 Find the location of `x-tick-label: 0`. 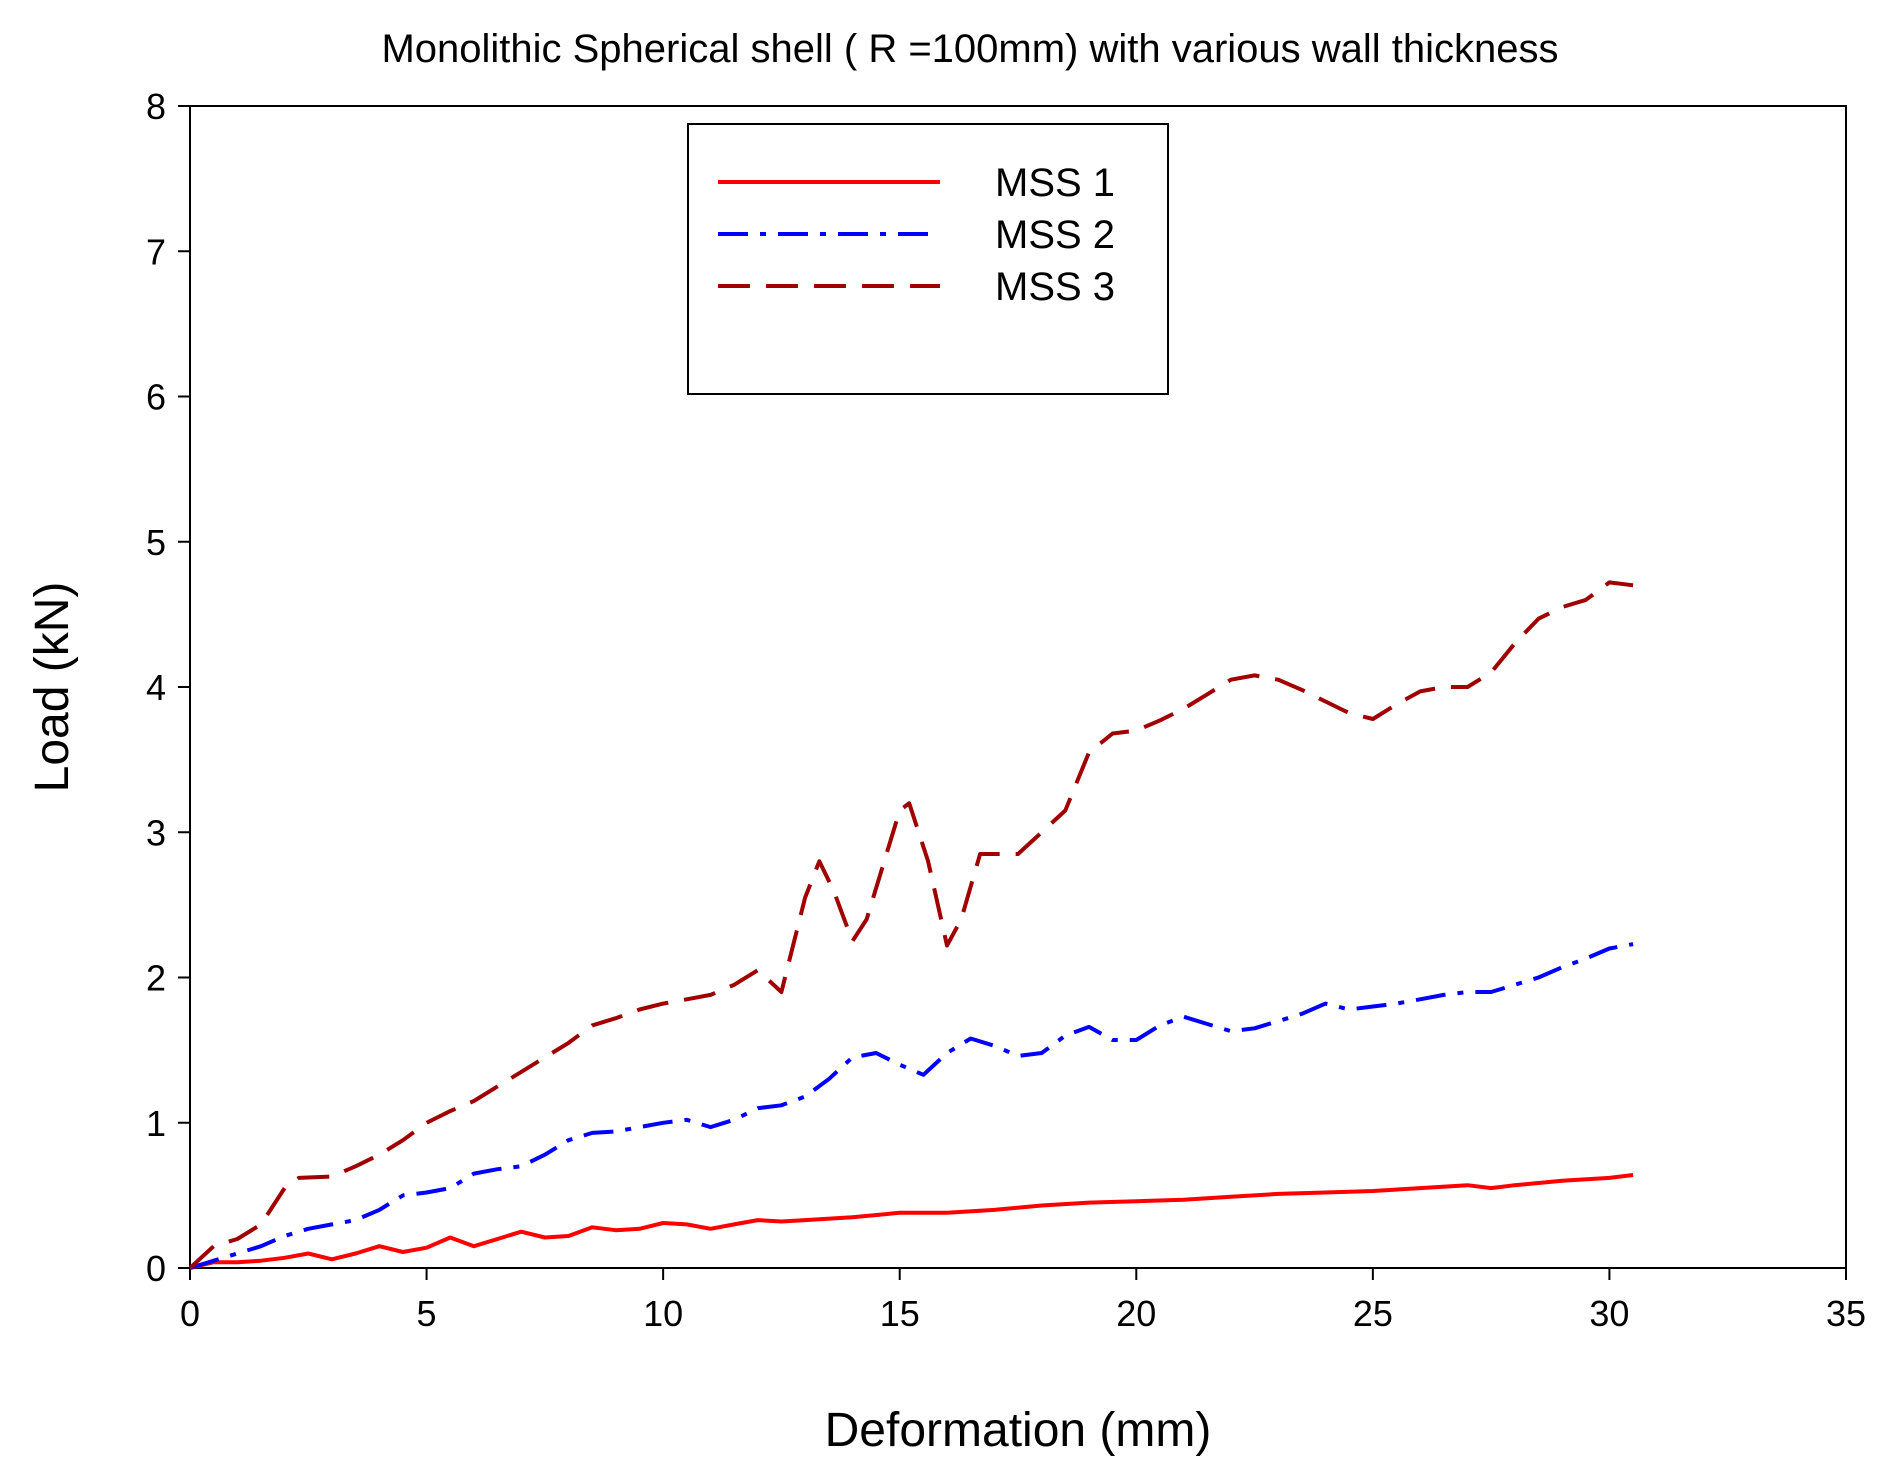

x-tick-label: 0 is located at coordinates (190, 1313).